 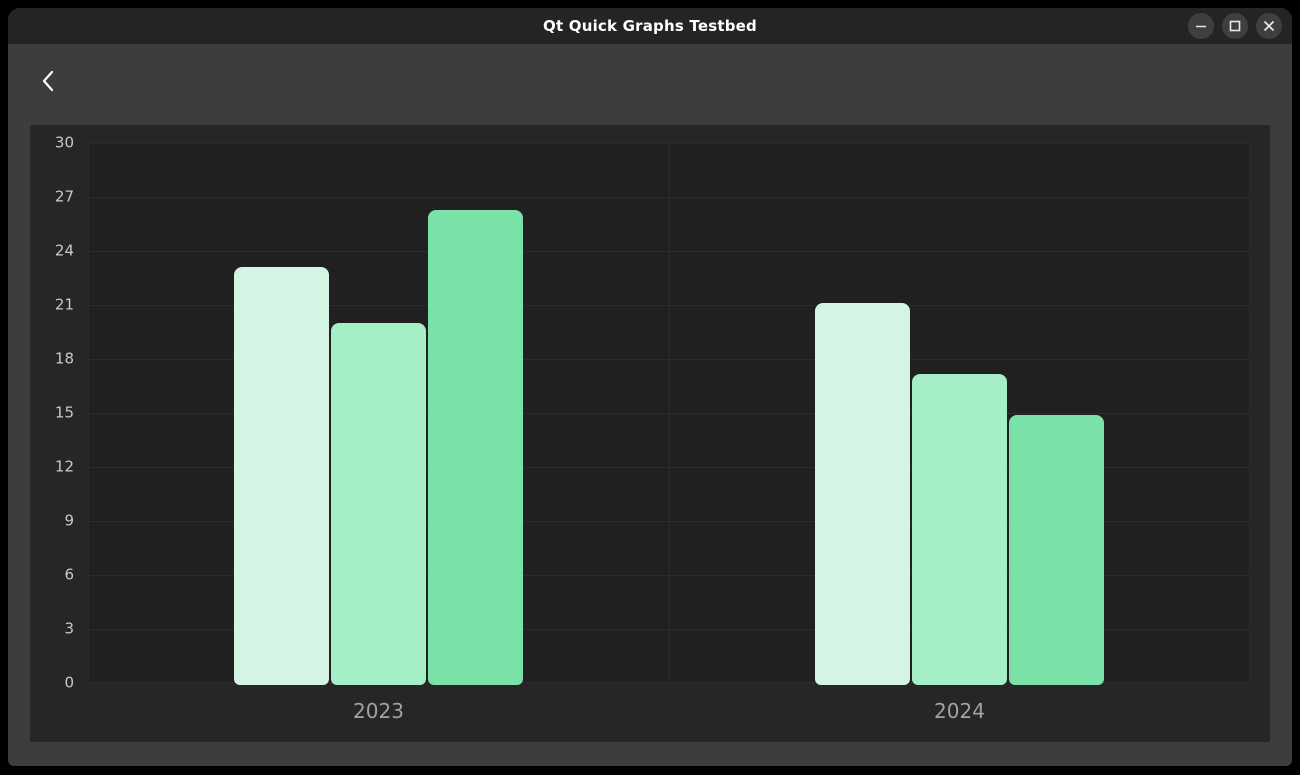 I want to click on back-button, so click(x=48, y=81).